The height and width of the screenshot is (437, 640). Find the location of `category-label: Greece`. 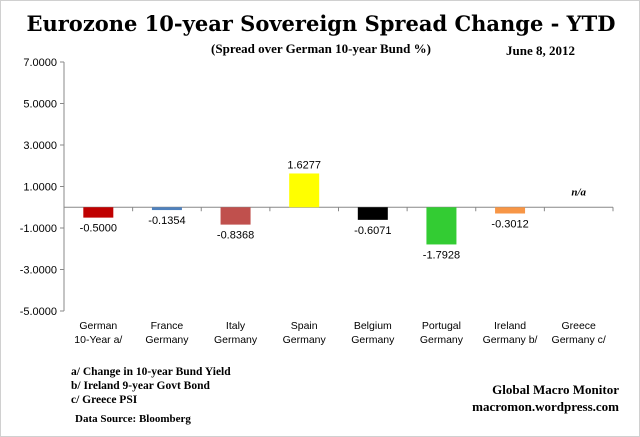

category-label: Greece is located at coordinates (578, 326).